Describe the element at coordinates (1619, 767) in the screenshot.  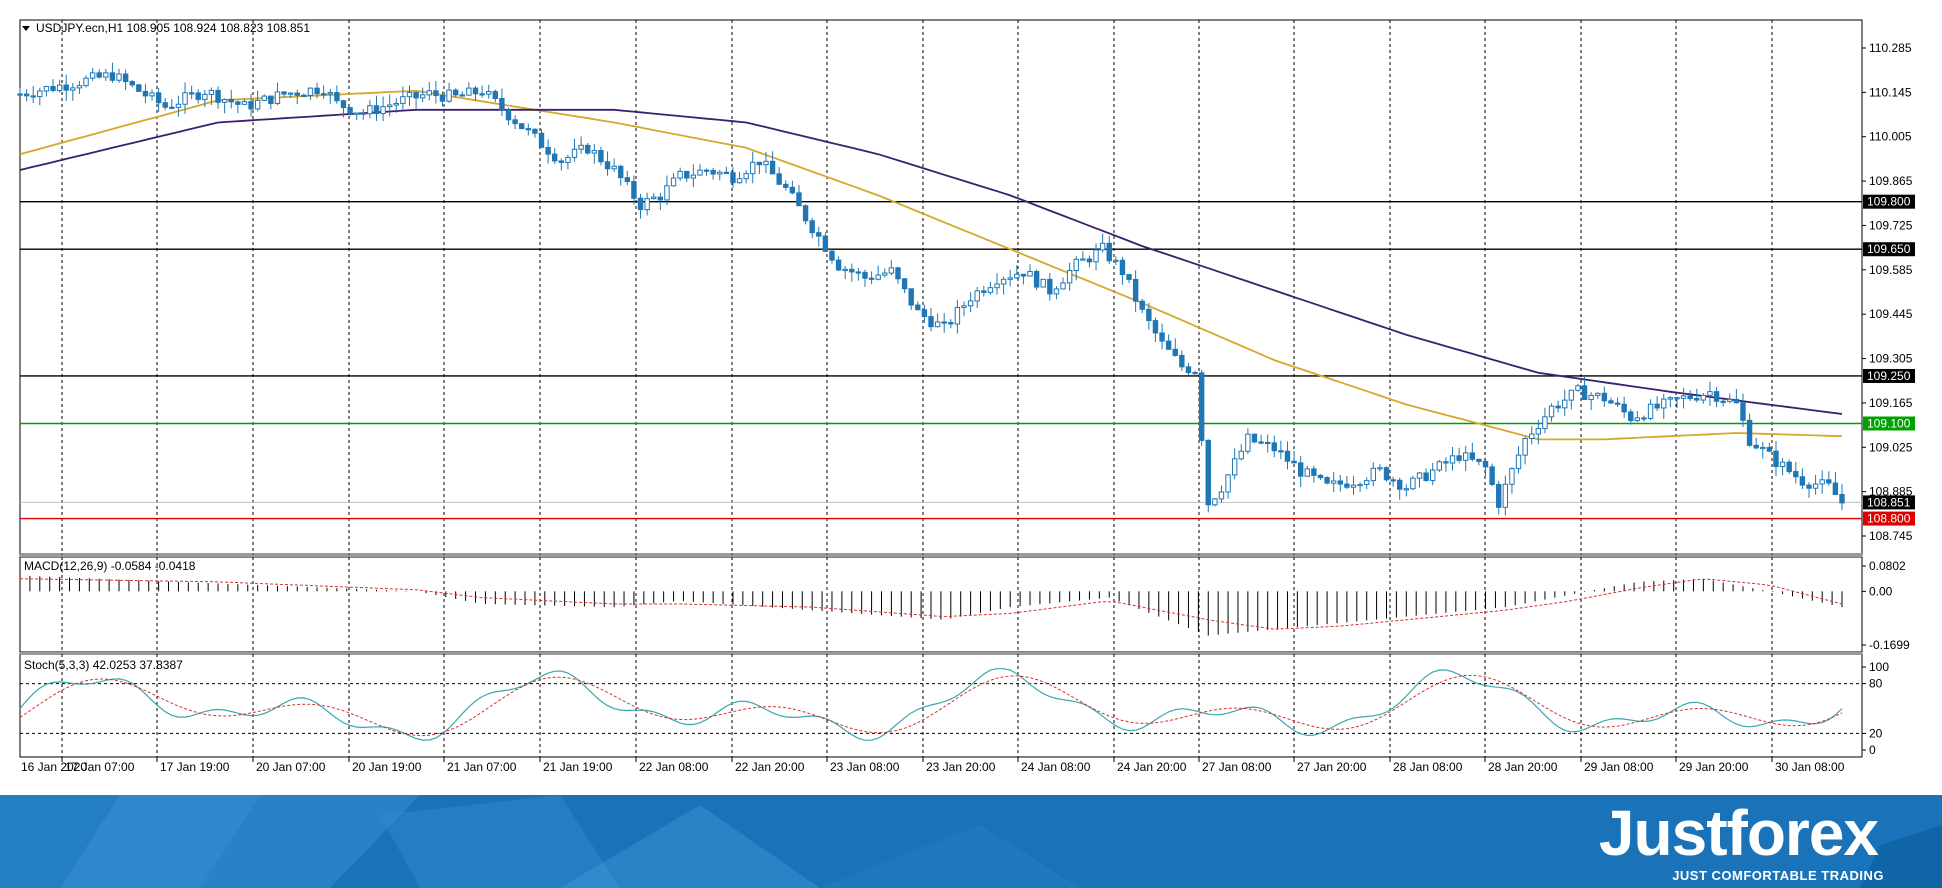
I see `x-tick-label: 29 Jan 08:00` at that location.